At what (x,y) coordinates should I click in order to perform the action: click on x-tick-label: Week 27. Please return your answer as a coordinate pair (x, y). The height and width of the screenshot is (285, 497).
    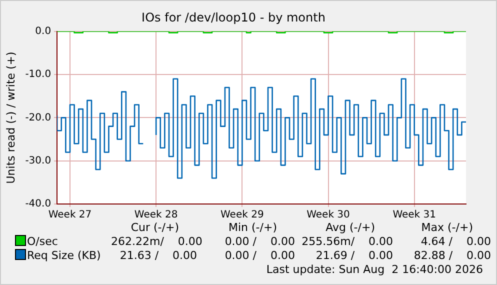
    Looking at the image, I should click on (70, 215).